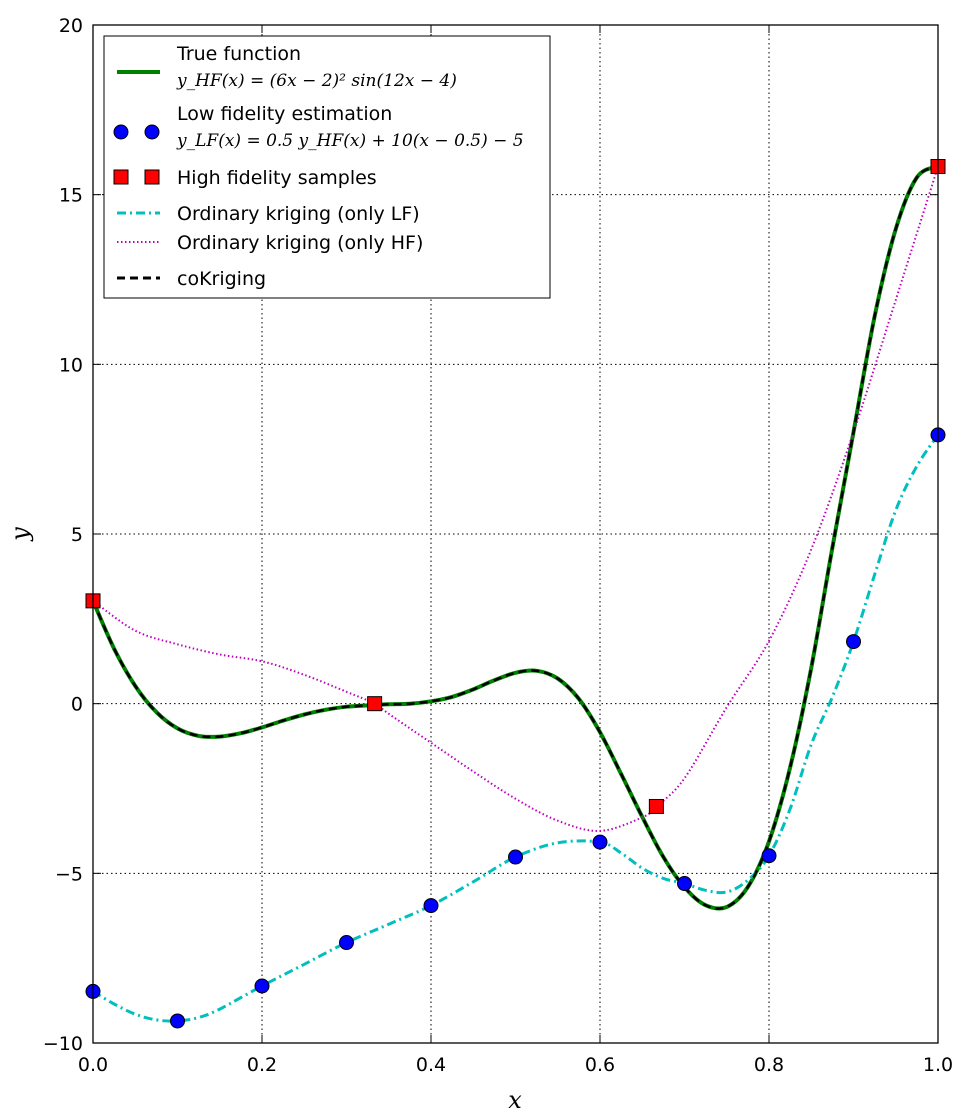  What do you see at coordinates (238, 54) in the screenshot?
I see `legend-label: True function` at bounding box center [238, 54].